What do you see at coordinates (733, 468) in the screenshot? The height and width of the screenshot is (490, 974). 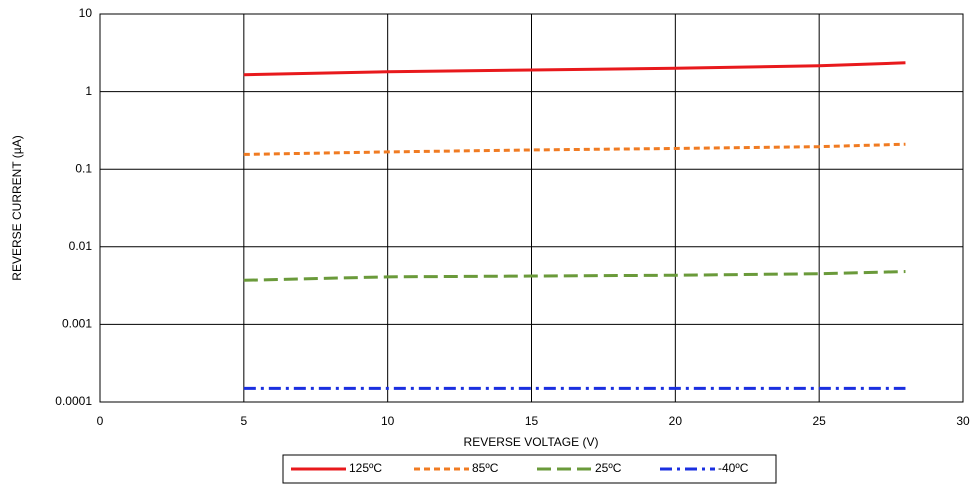 I see `legend-label: -40ºC` at bounding box center [733, 468].